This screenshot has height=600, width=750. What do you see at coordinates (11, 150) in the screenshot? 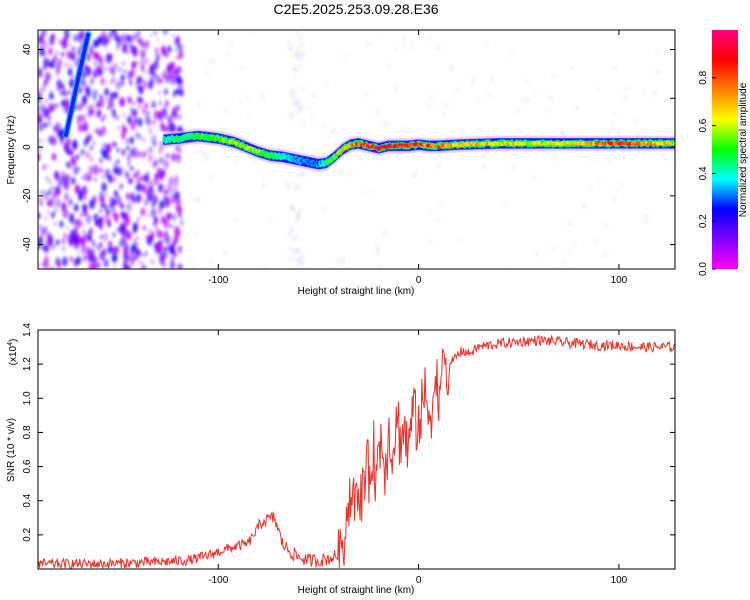
I see `spectrogram-y-label: Frequency (Hz)` at bounding box center [11, 150].